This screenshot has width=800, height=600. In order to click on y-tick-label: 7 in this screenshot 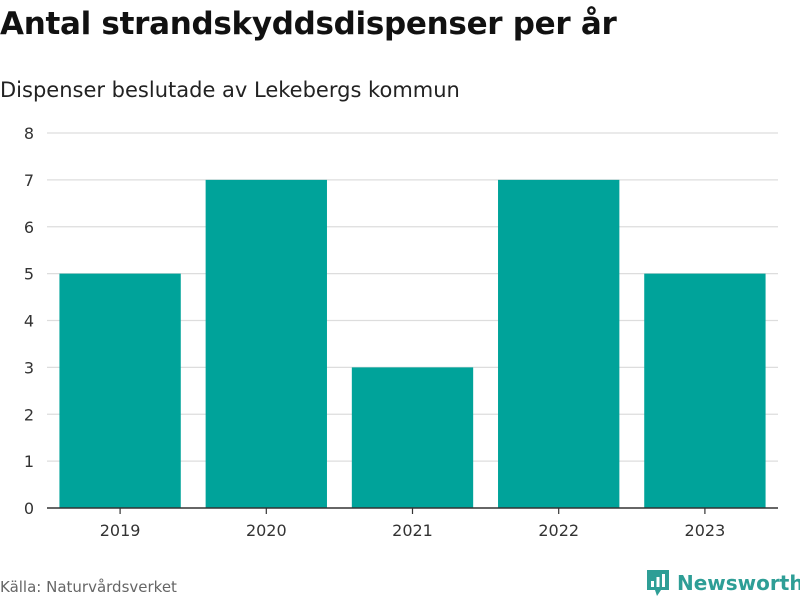, I will do `click(29, 180)`.